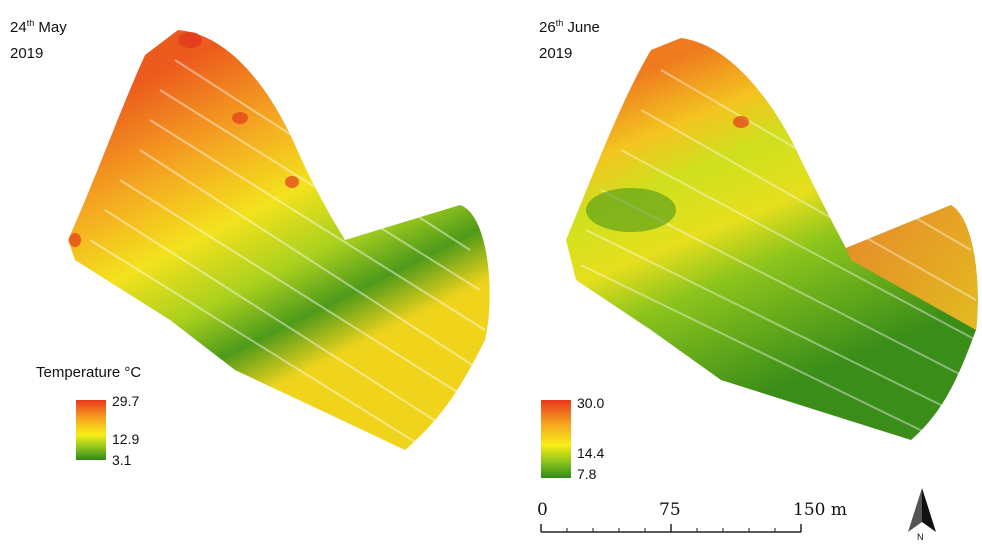  What do you see at coordinates (89, 372) in the screenshot?
I see `legend-title: Temperature °C` at bounding box center [89, 372].